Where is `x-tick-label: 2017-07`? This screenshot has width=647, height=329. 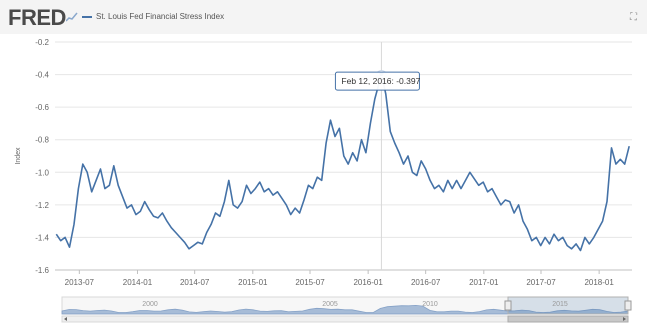
x-tick-label: 2017-07 is located at coordinates (541, 282).